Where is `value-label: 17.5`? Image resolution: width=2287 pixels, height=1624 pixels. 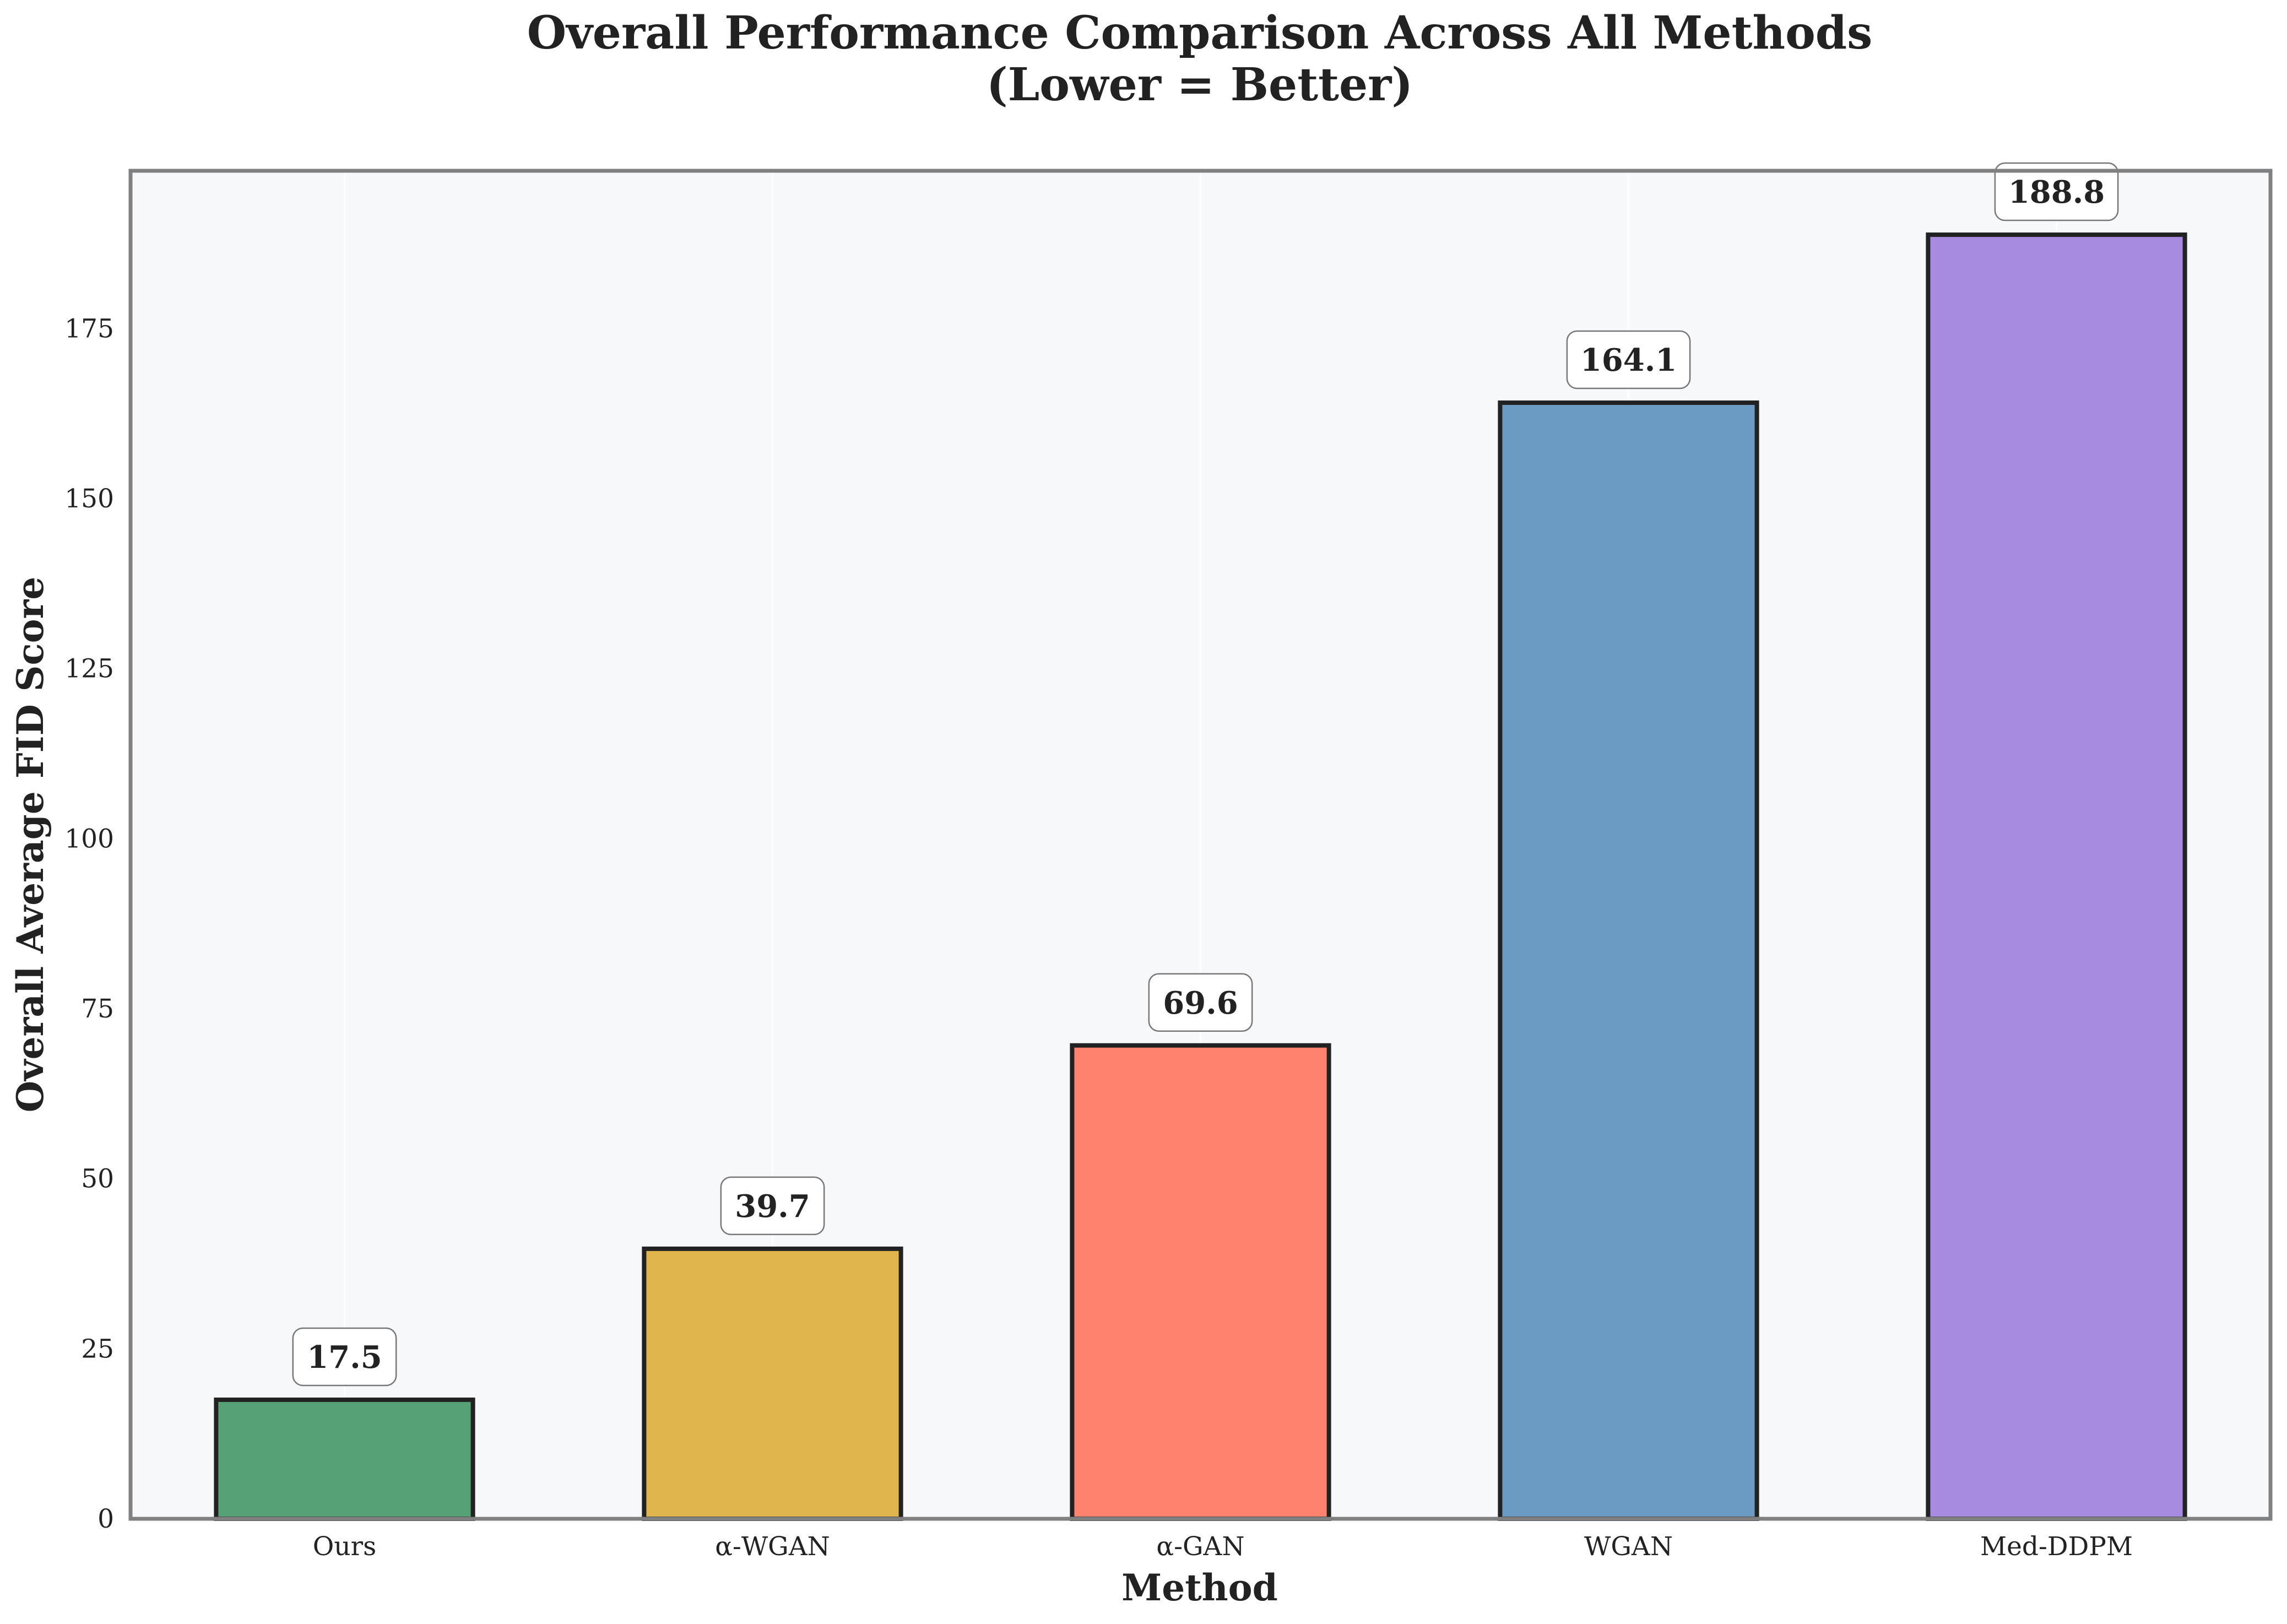
value-label: 17.5 is located at coordinates (344, 1358).